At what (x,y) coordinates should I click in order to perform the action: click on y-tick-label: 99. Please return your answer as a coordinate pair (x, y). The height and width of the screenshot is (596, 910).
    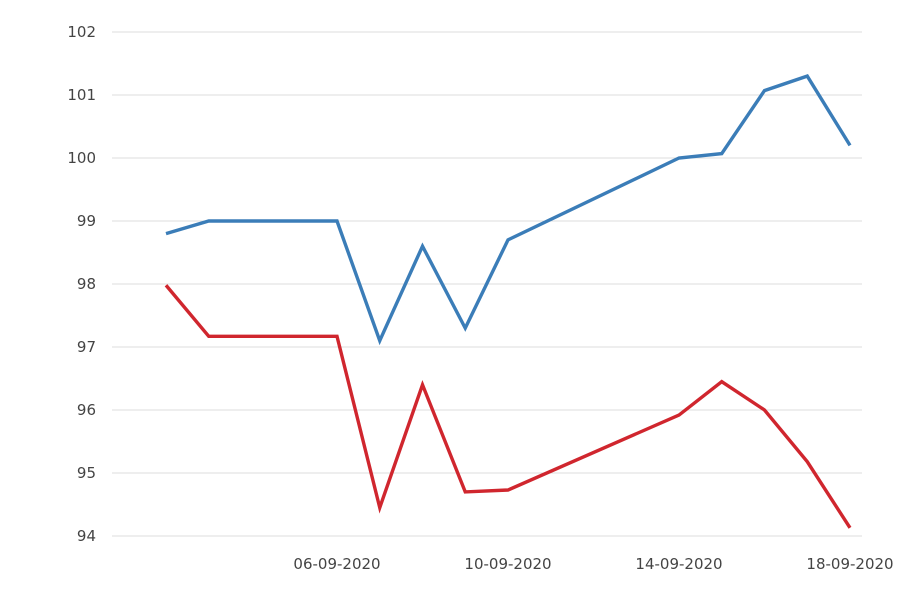
    Looking at the image, I should click on (86, 221).